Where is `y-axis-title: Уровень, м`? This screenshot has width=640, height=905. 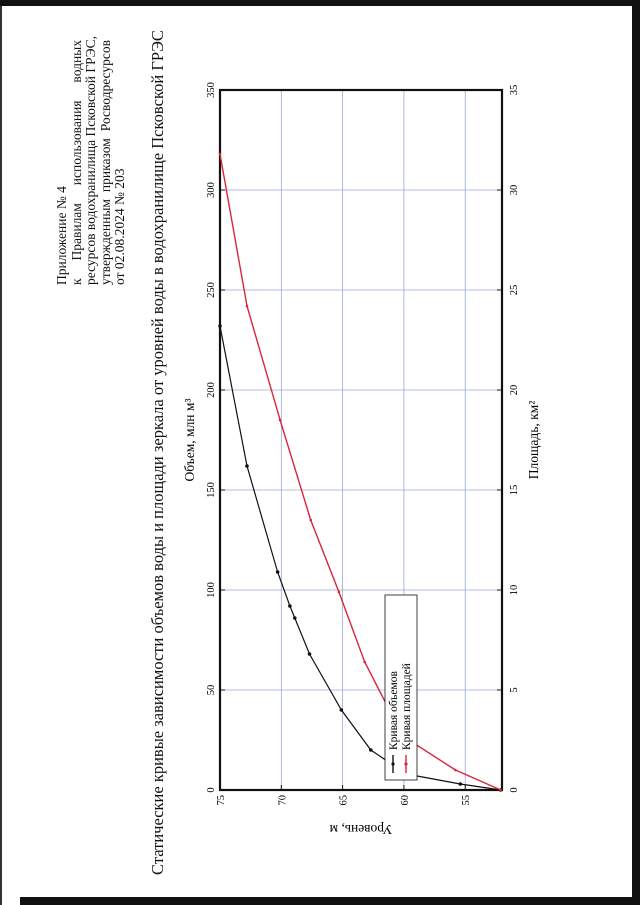 y-axis-title: Уровень, м is located at coordinates (360, 829).